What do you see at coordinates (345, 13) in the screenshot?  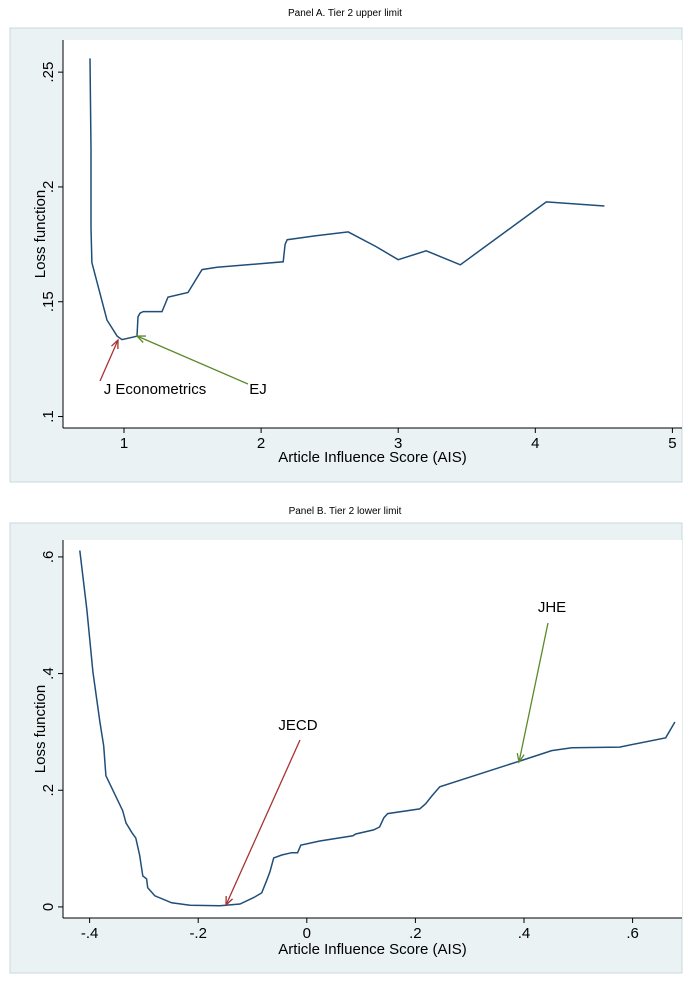 I see `chart-title: Panel A. Tier 2 upper limit` at bounding box center [345, 13].